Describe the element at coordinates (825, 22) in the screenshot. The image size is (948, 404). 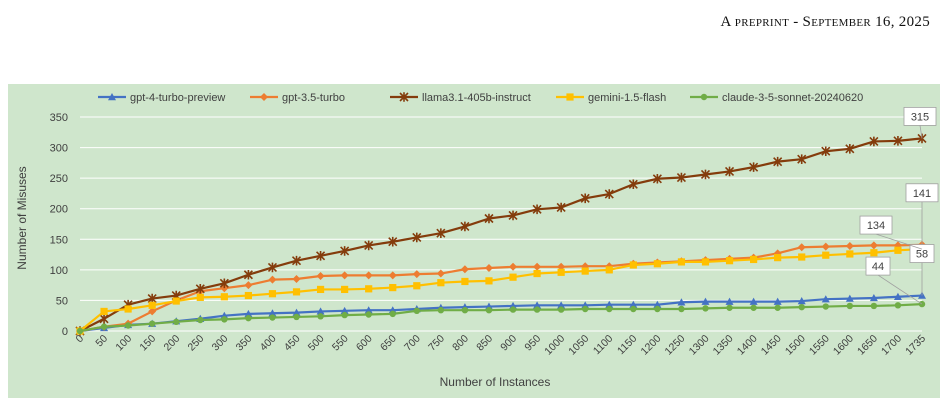
I see `page-running-header: A preprint - September 16, 2025` at that location.